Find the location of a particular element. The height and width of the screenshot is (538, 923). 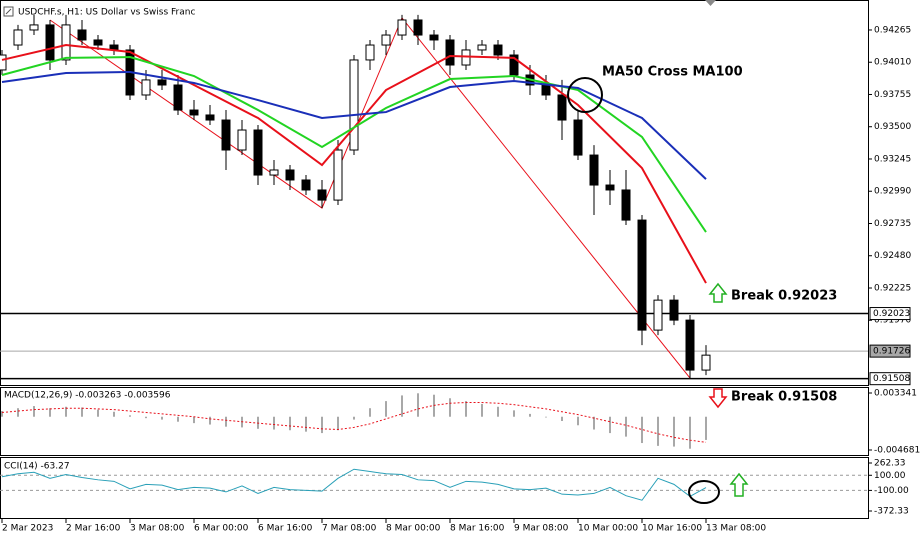

up-arrow is located at coordinates (739, 484).